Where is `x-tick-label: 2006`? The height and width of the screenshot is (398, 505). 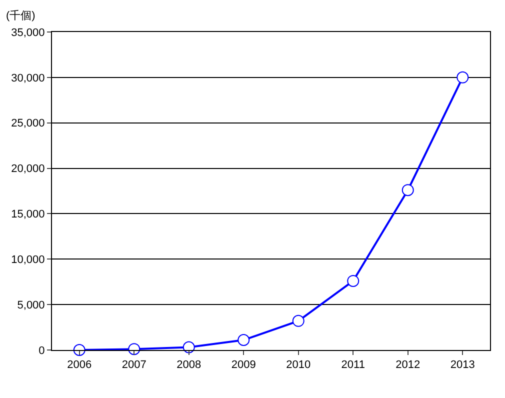 x-tick-label: 2006 is located at coordinates (79, 365).